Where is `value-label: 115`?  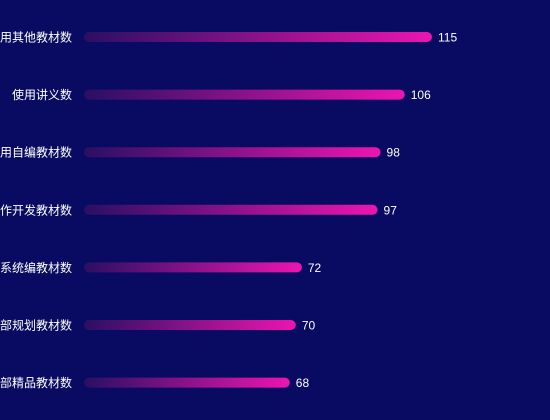 value-label: 115 is located at coordinates (447, 38).